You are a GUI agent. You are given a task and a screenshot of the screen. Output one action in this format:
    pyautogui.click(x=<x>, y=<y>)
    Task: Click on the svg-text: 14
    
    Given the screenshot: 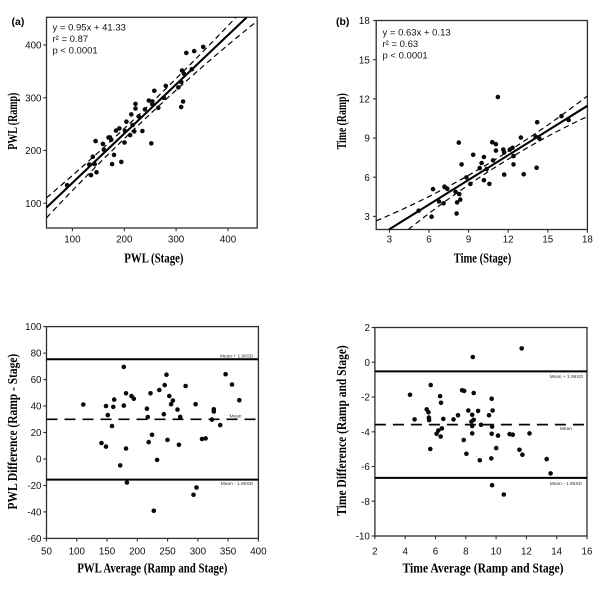 What is the action you would take?
    pyautogui.click(x=556, y=552)
    